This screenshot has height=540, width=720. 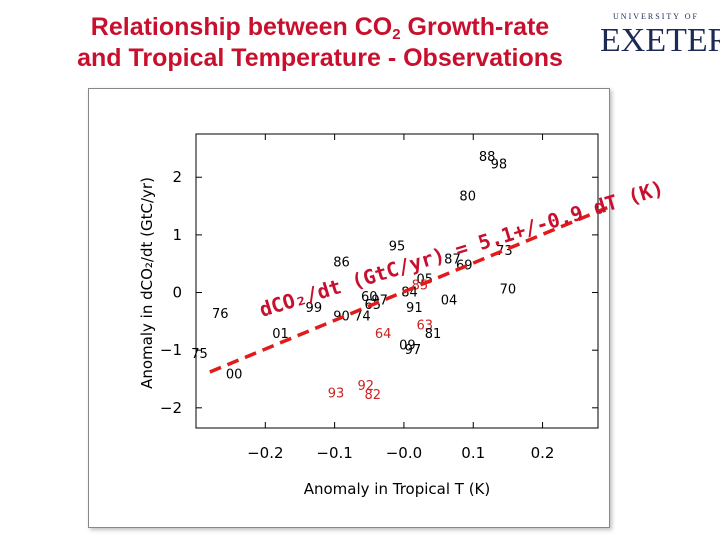 I want to click on title-line-1: Relationship between CO2 Growth-rate, so click(x=320, y=28).